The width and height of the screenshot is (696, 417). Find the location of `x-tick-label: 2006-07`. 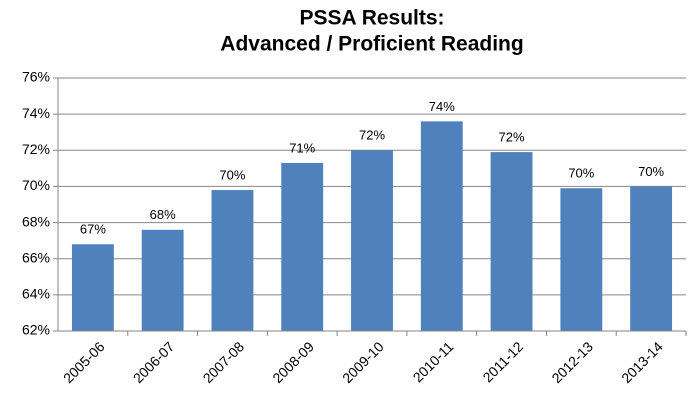

x-tick-label: 2006-07 is located at coordinates (154, 362).